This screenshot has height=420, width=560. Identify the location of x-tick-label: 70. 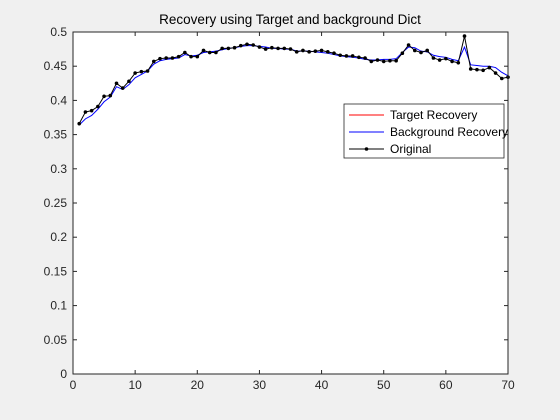
(508, 385).